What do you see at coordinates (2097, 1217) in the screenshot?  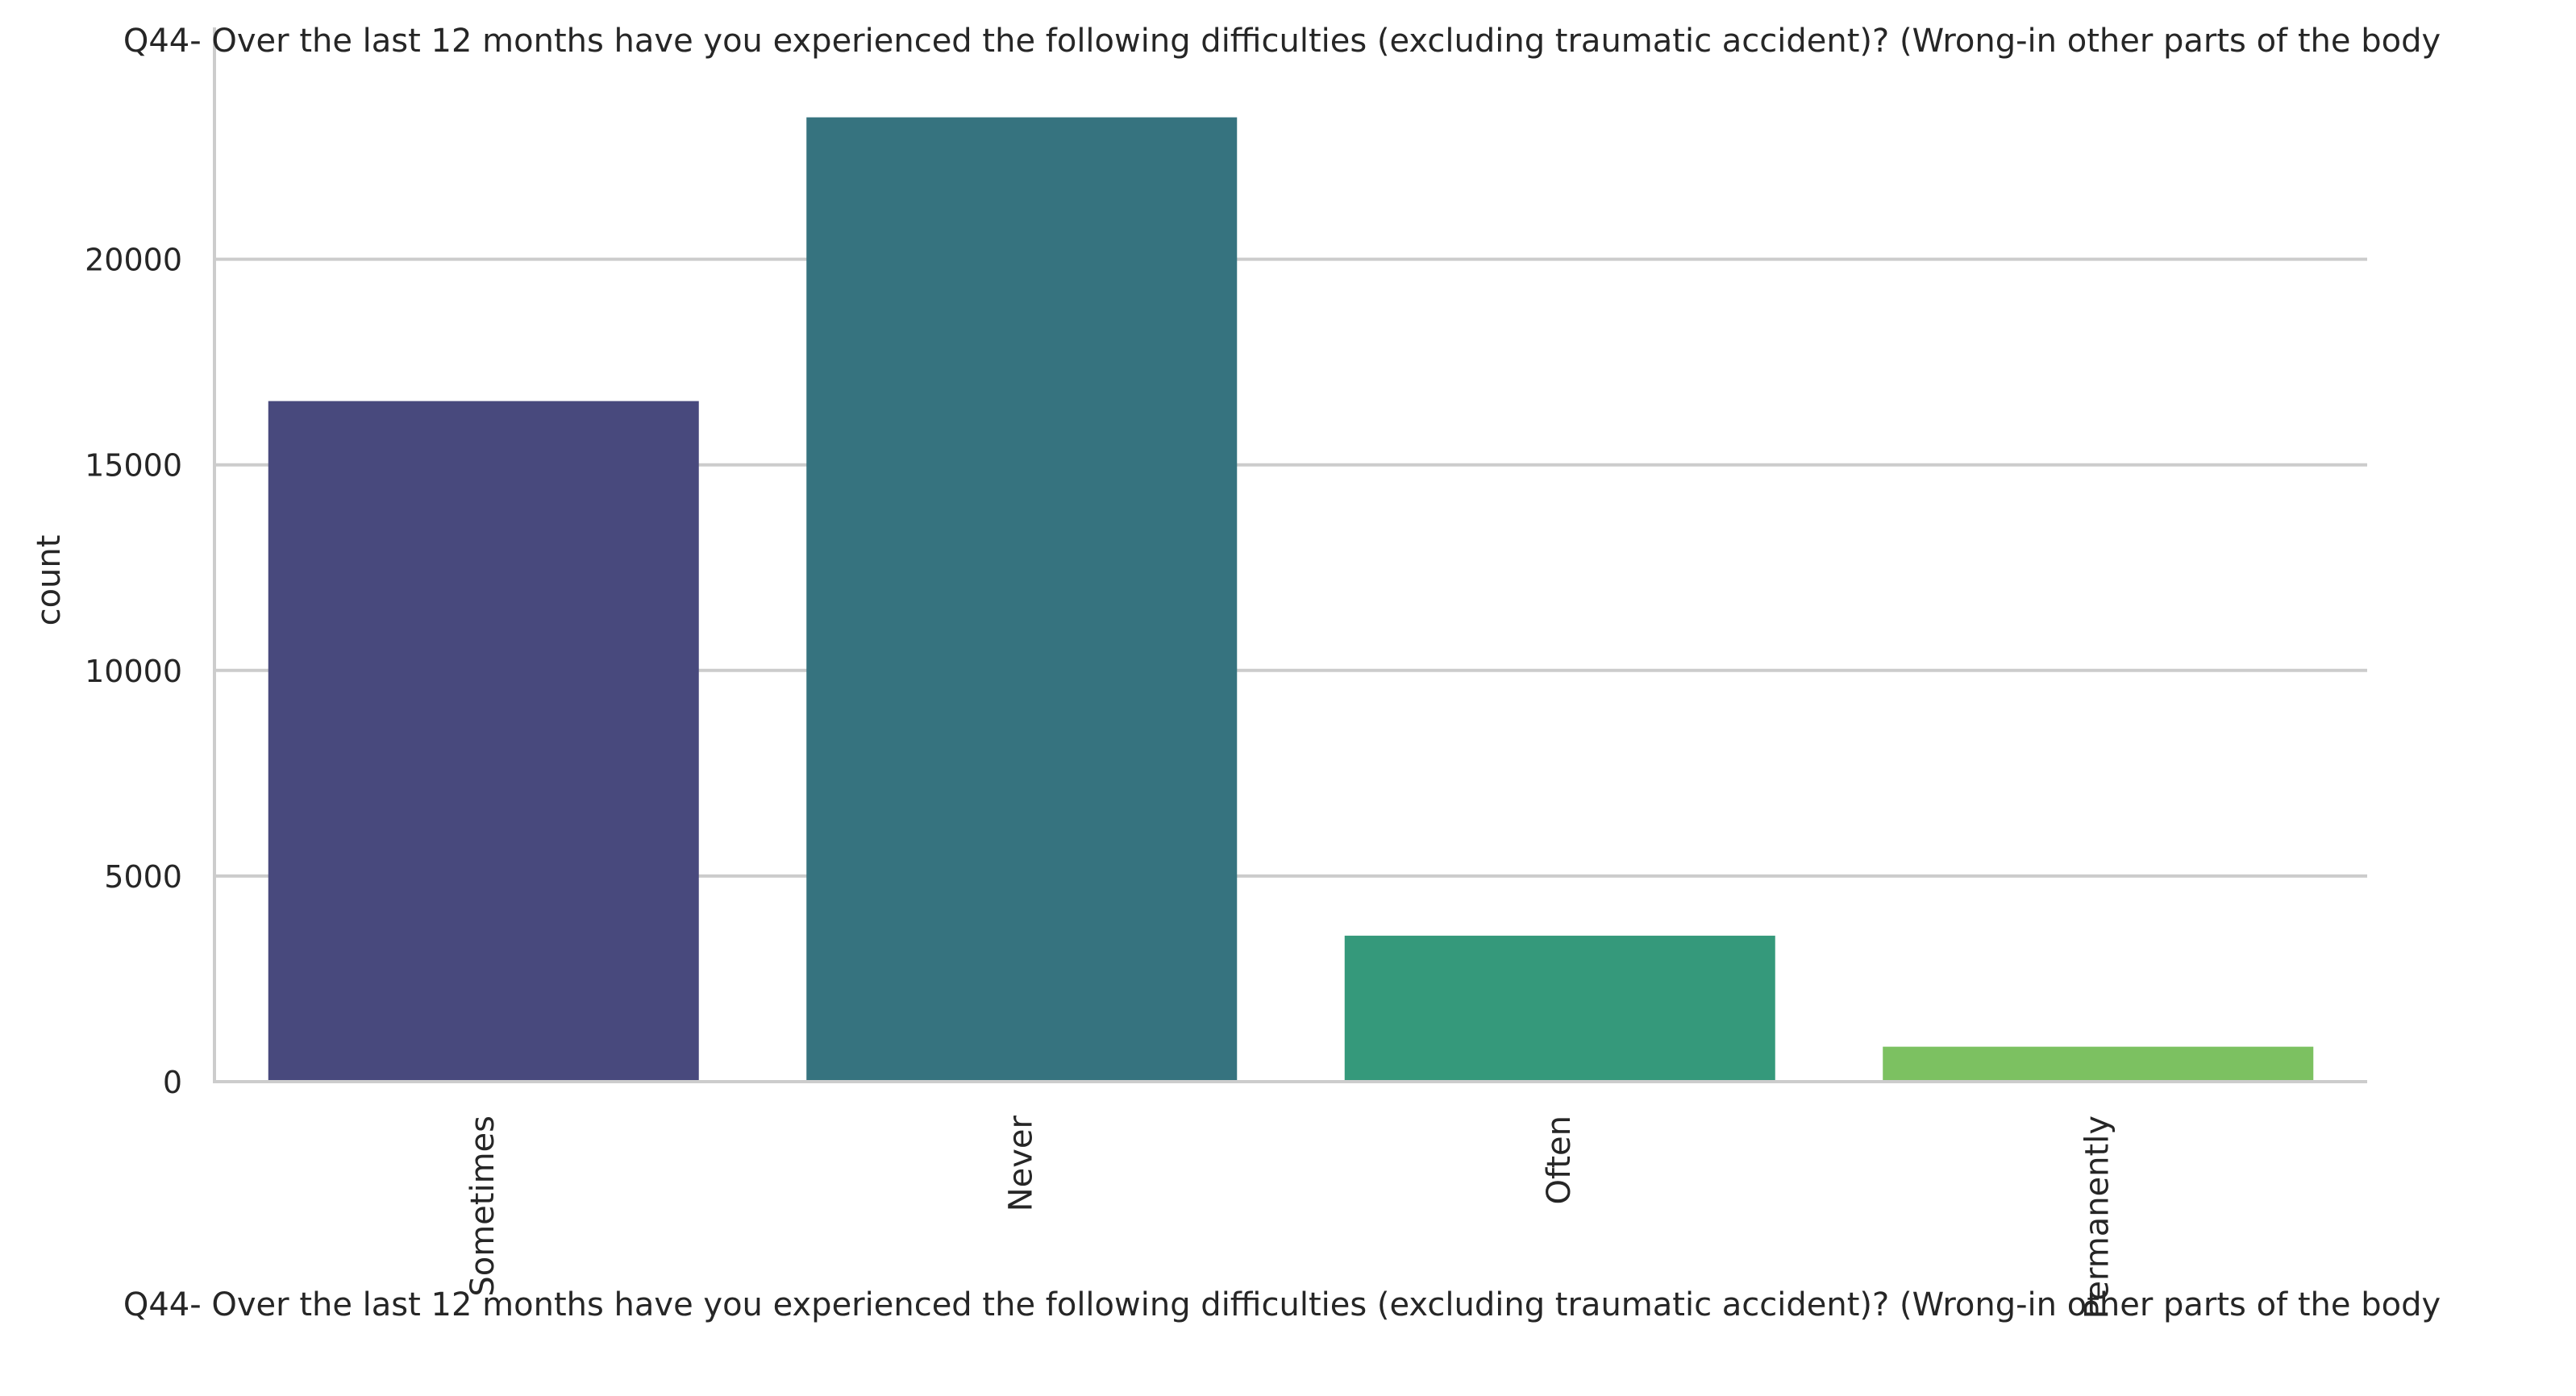 I see `x-tick-label-permanently: Permanently` at bounding box center [2097, 1217].